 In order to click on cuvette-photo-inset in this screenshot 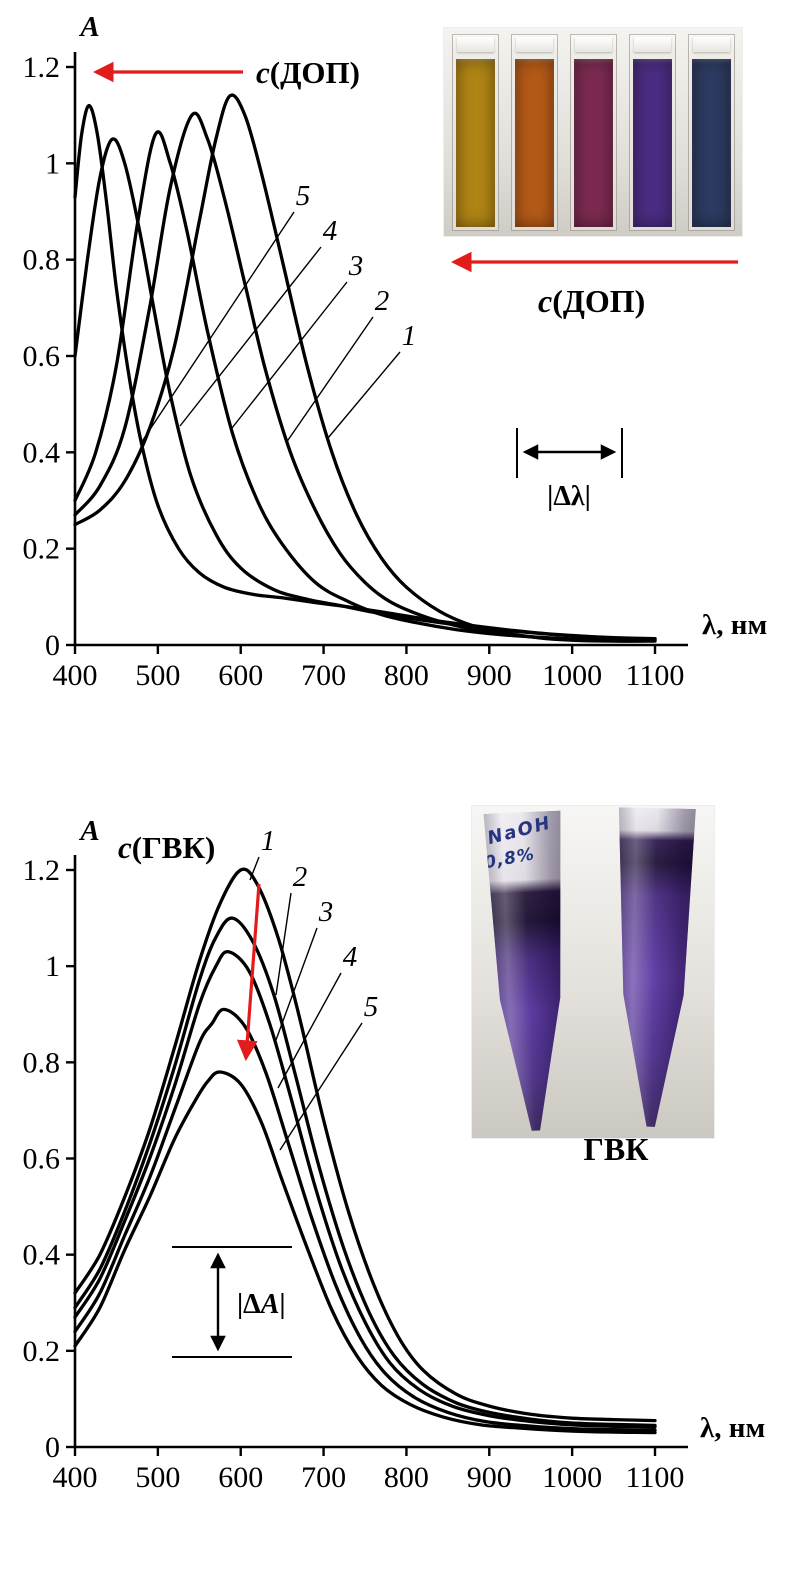, I will do `click(593, 132)`.